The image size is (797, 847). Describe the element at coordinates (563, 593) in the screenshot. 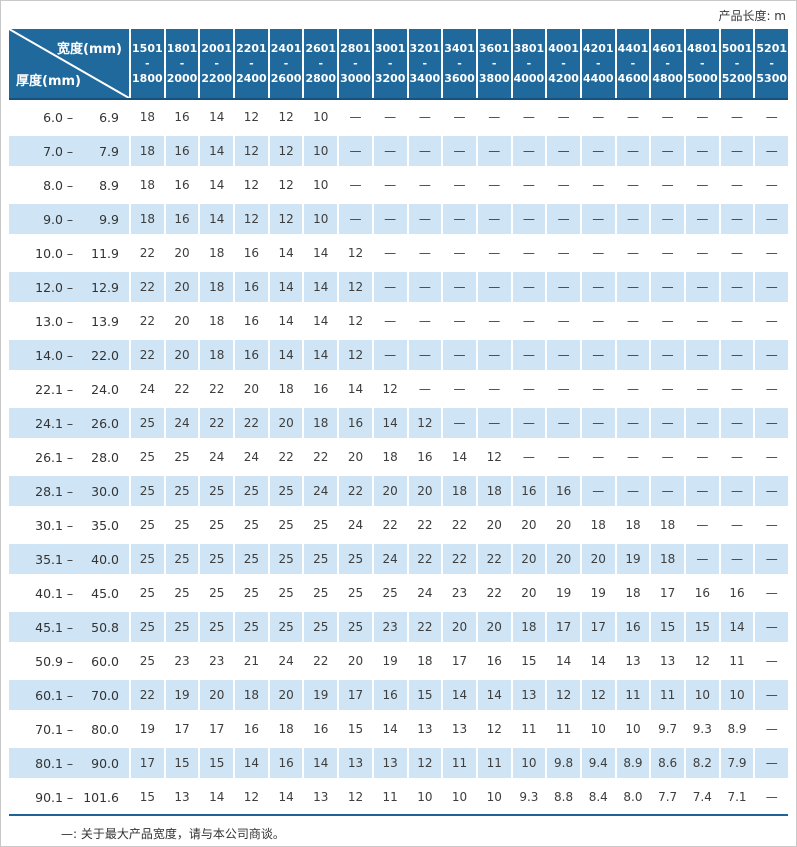

I see `value-cell: 19` at that location.